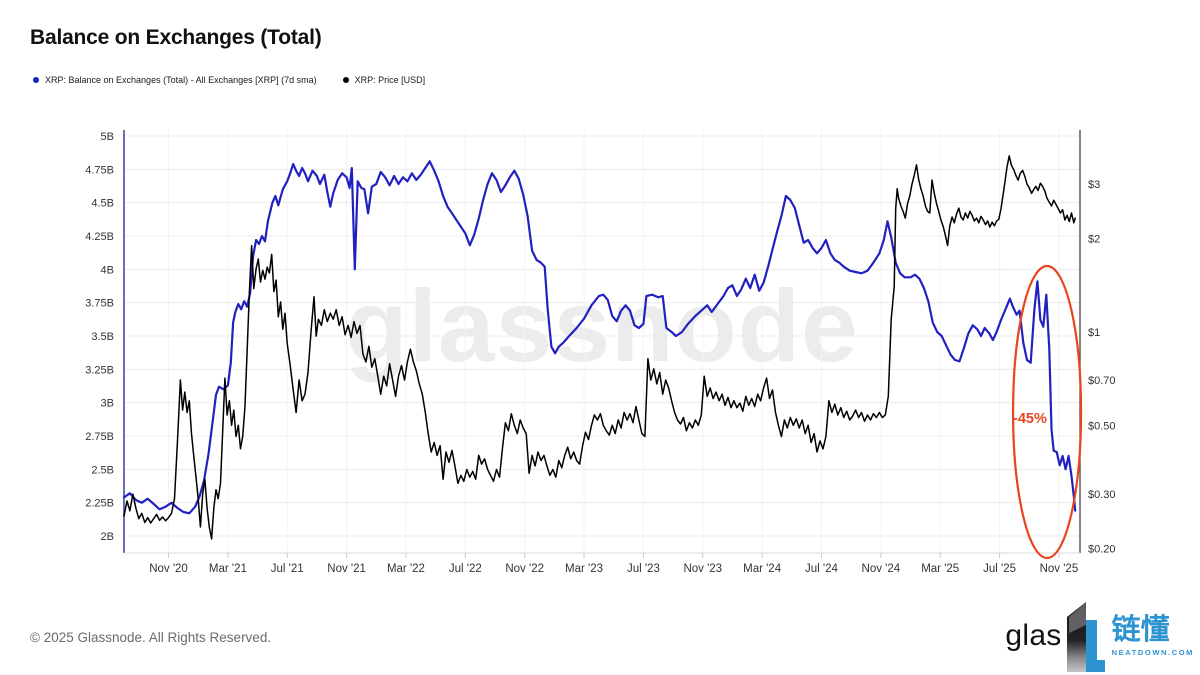 This screenshot has width=1200, height=675. Describe the element at coordinates (465, 569) in the screenshot. I see `x-axis-tick-label: Jul '22` at that location.